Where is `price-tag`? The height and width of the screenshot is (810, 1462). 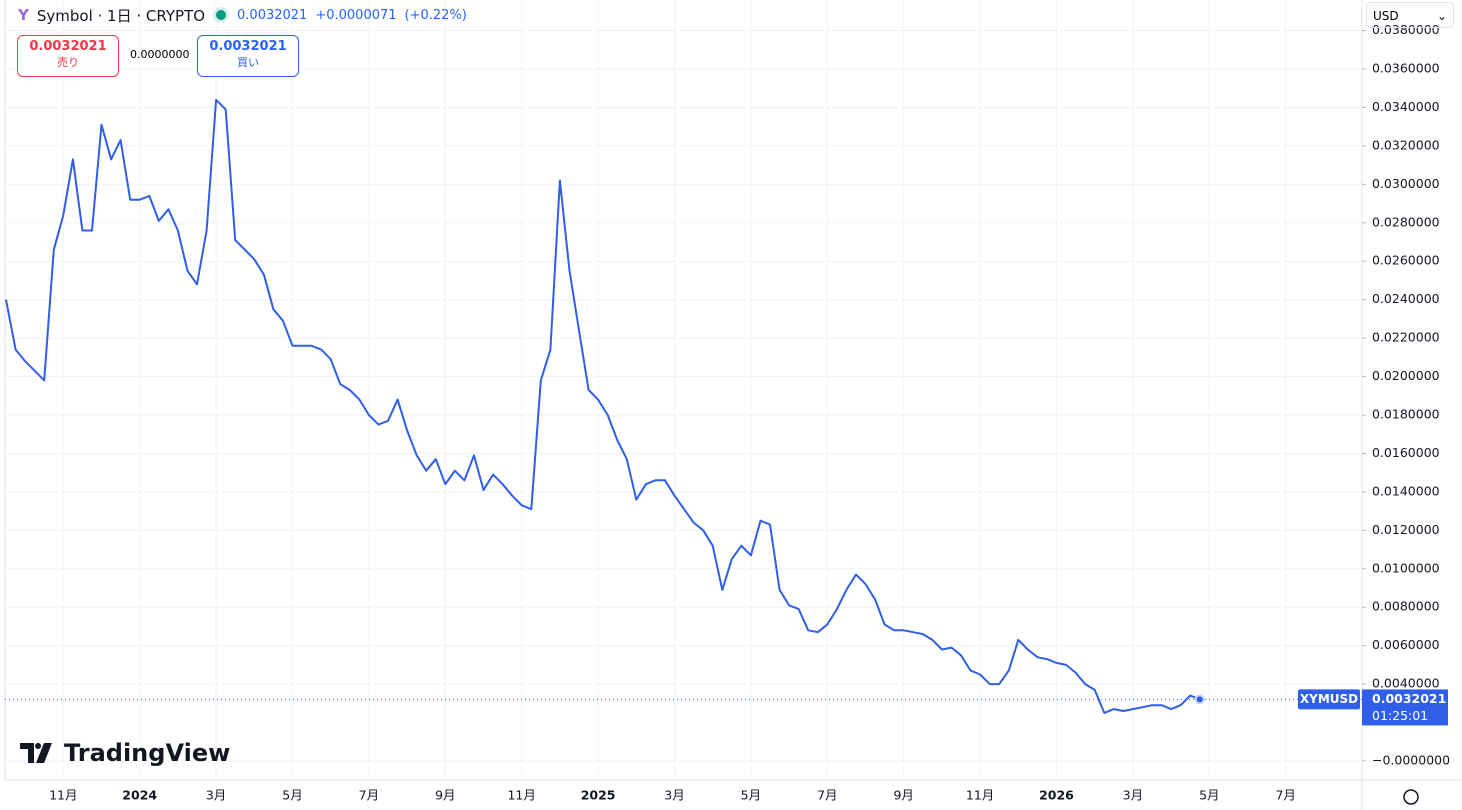 price-tag is located at coordinates (1405, 707).